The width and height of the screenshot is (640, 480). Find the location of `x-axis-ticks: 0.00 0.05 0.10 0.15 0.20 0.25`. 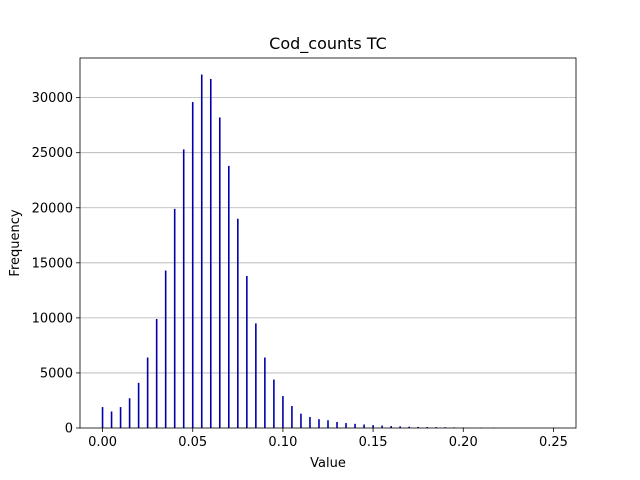

x-axis-ticks: 0.00 0.05 0.10 0.15 0.20 0.25 is located at coordinates (328, 439).